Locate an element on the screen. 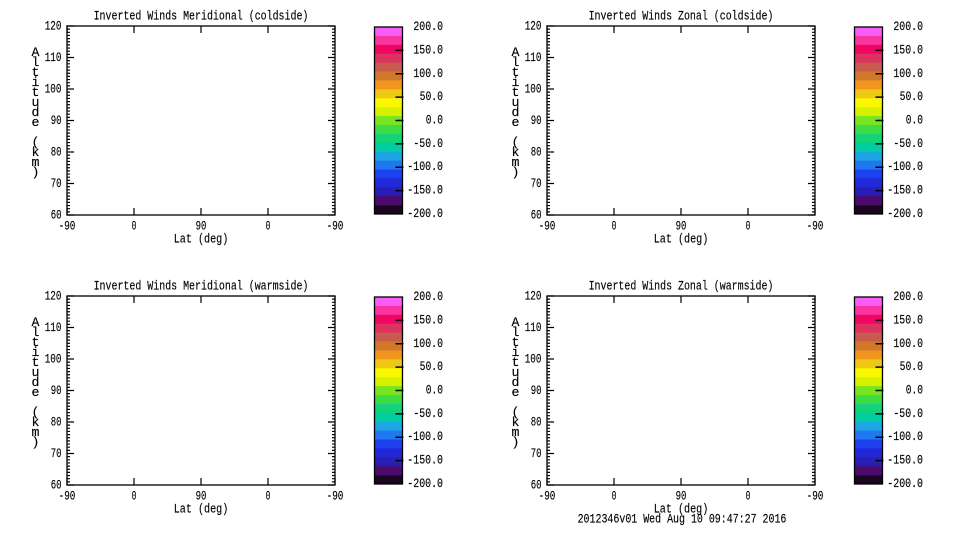  svg-text:Inverted Winds Meridional (col: Inverted Winds Meridional (coldside) is located at coordinates (201, 15).